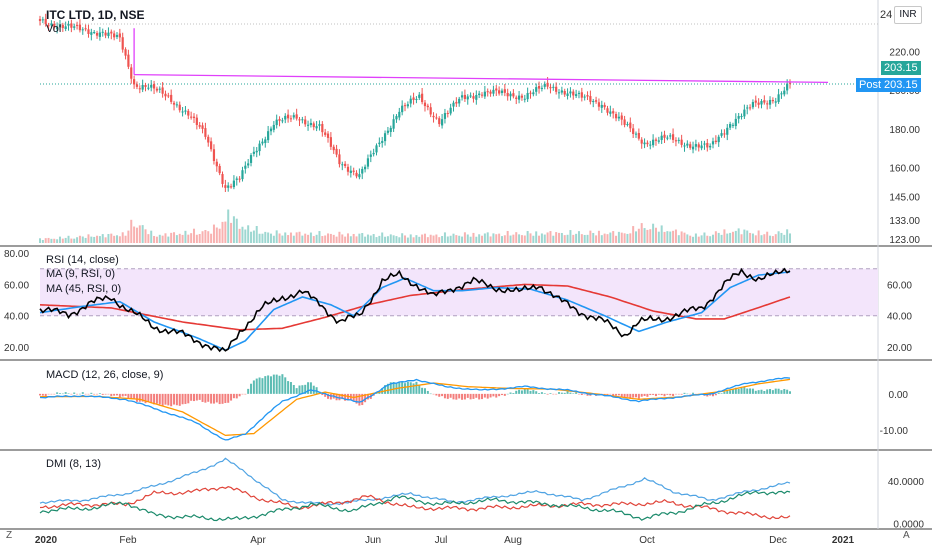 The height and width of the screenshot is (550, 932). What do you see at coordinates (908, 15) in the screenshot?
I see `currency-button: INR` at bounding box center [908, 15].